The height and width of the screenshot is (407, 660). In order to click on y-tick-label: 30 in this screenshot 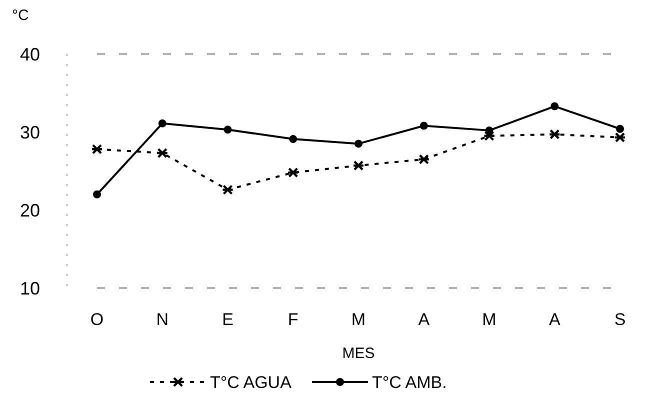, I will do `click(30, 132)`.